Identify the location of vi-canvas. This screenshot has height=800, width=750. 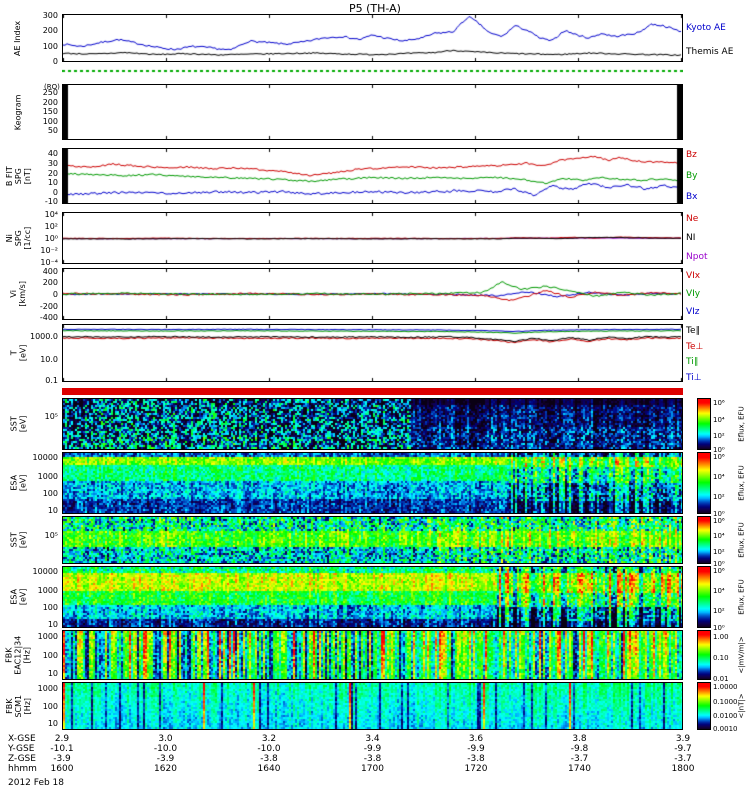
(372, 294).